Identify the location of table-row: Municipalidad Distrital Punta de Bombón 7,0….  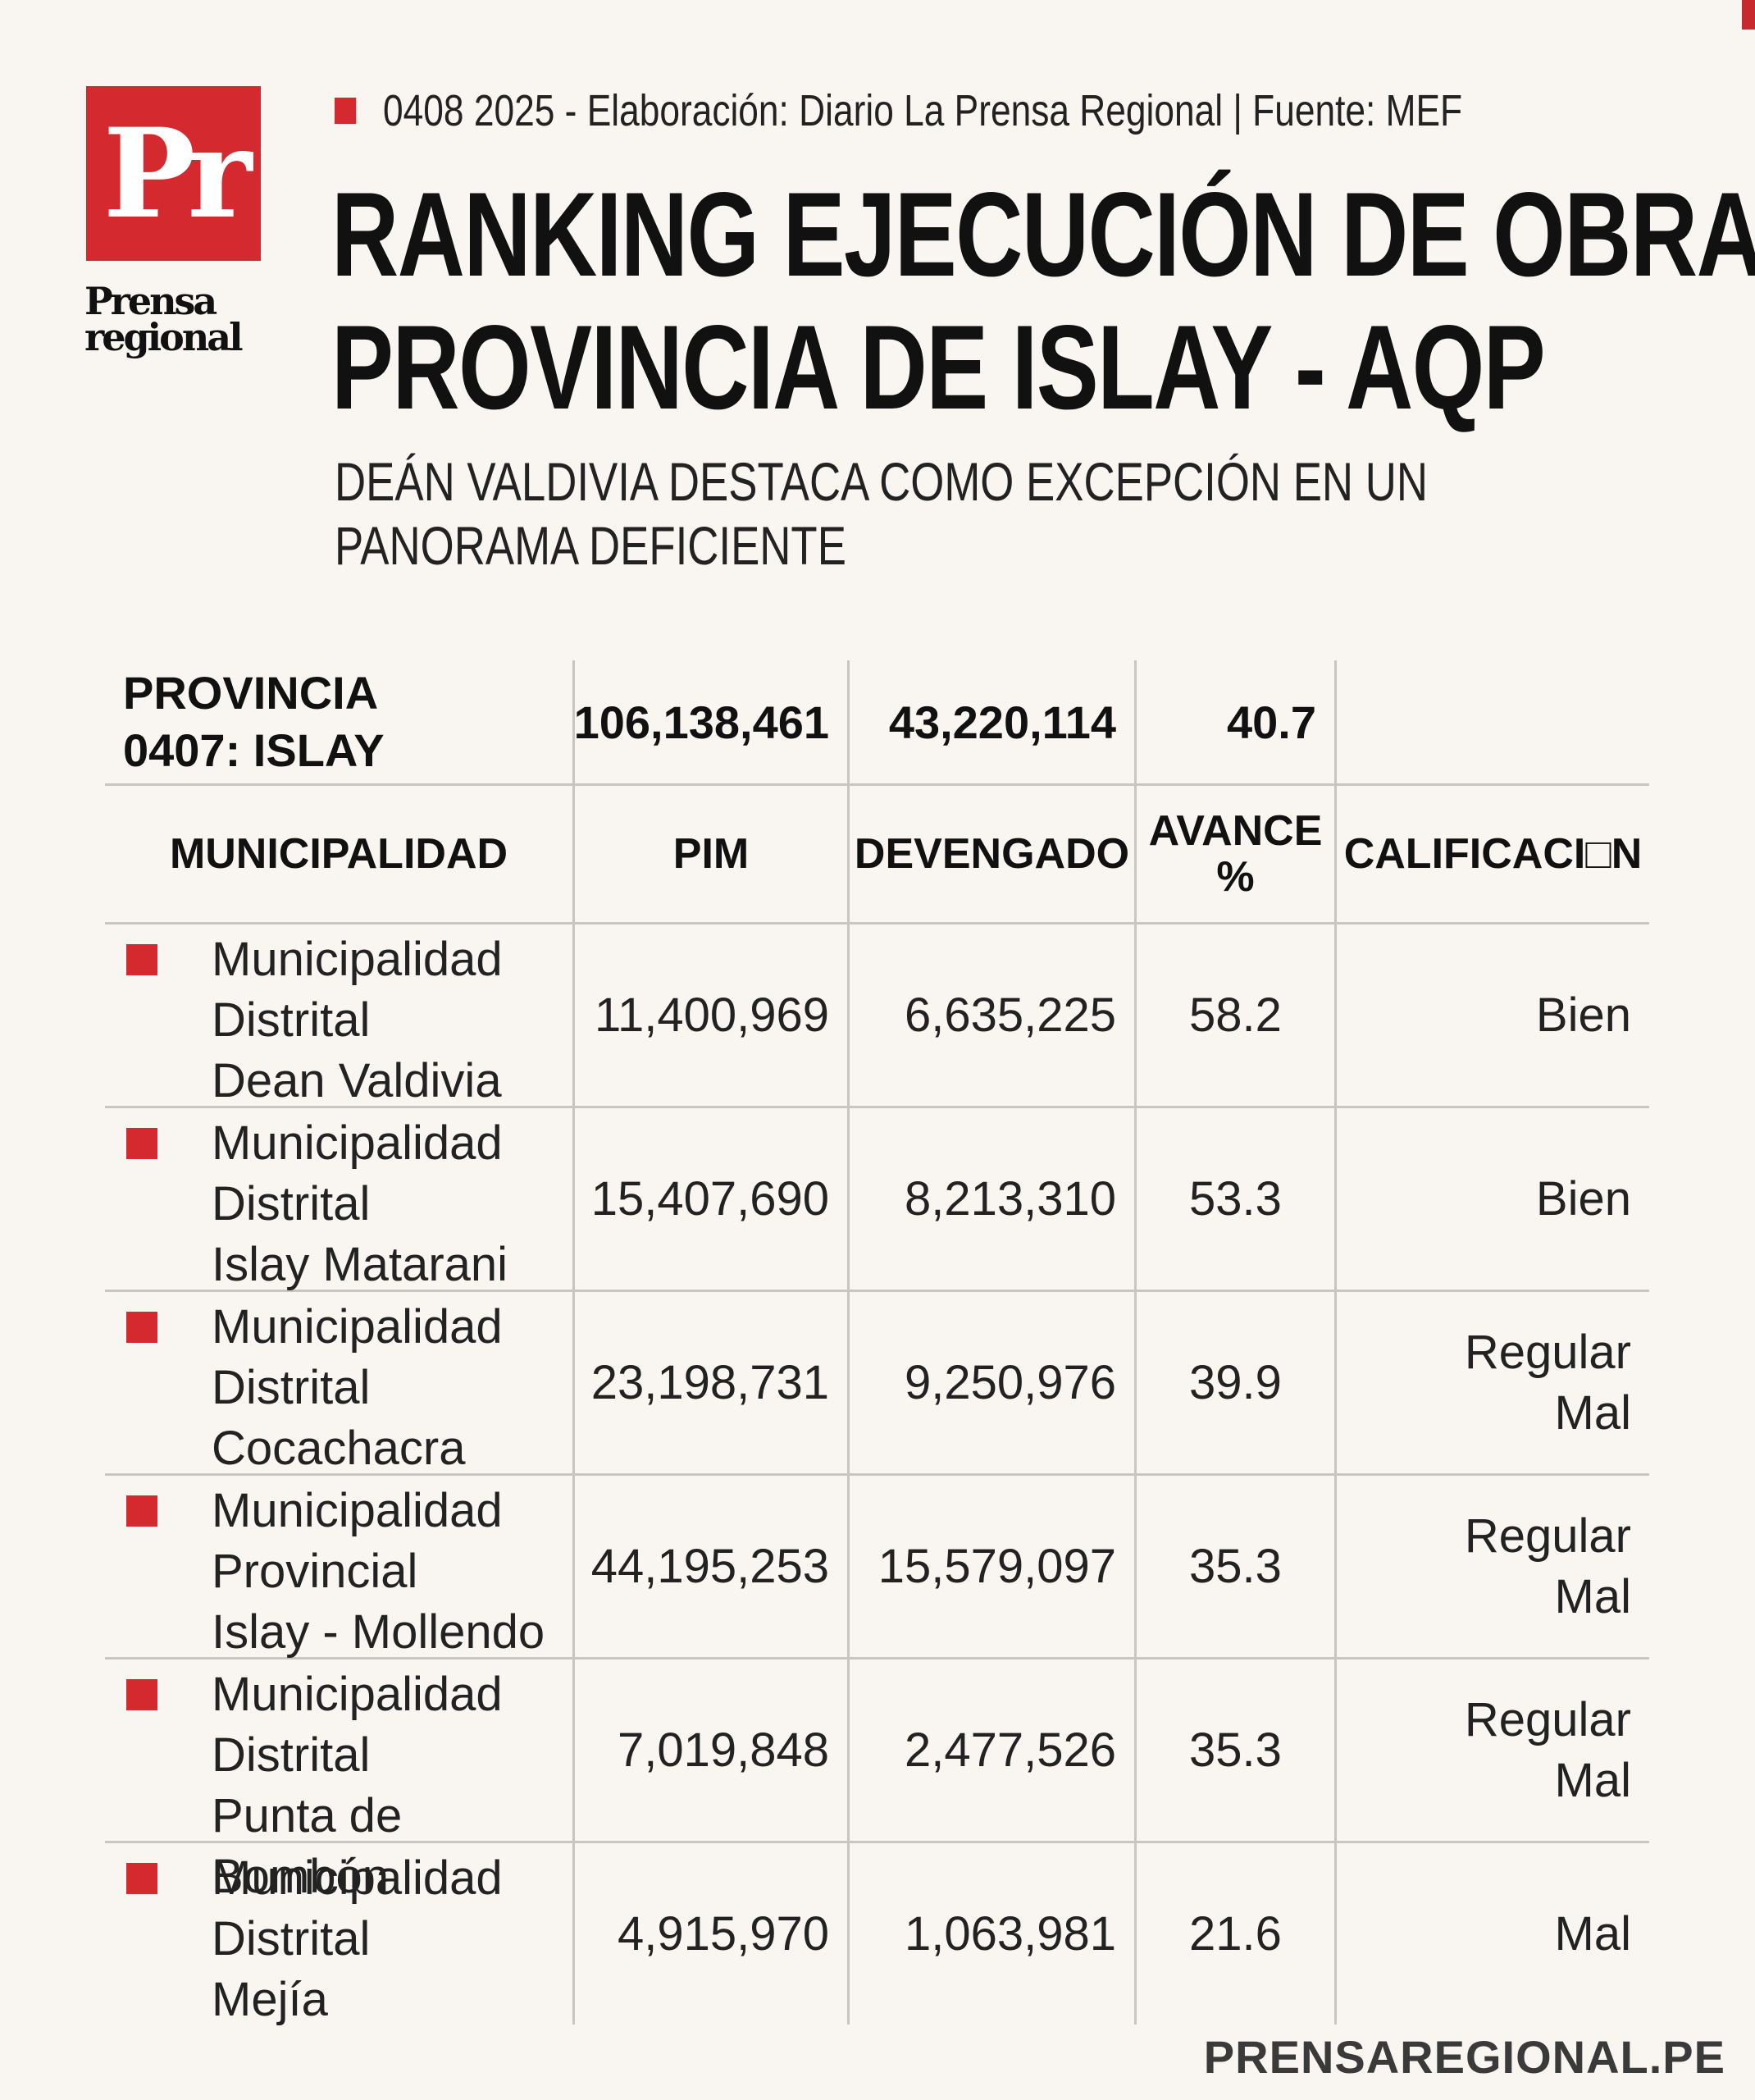
(877, 1781).